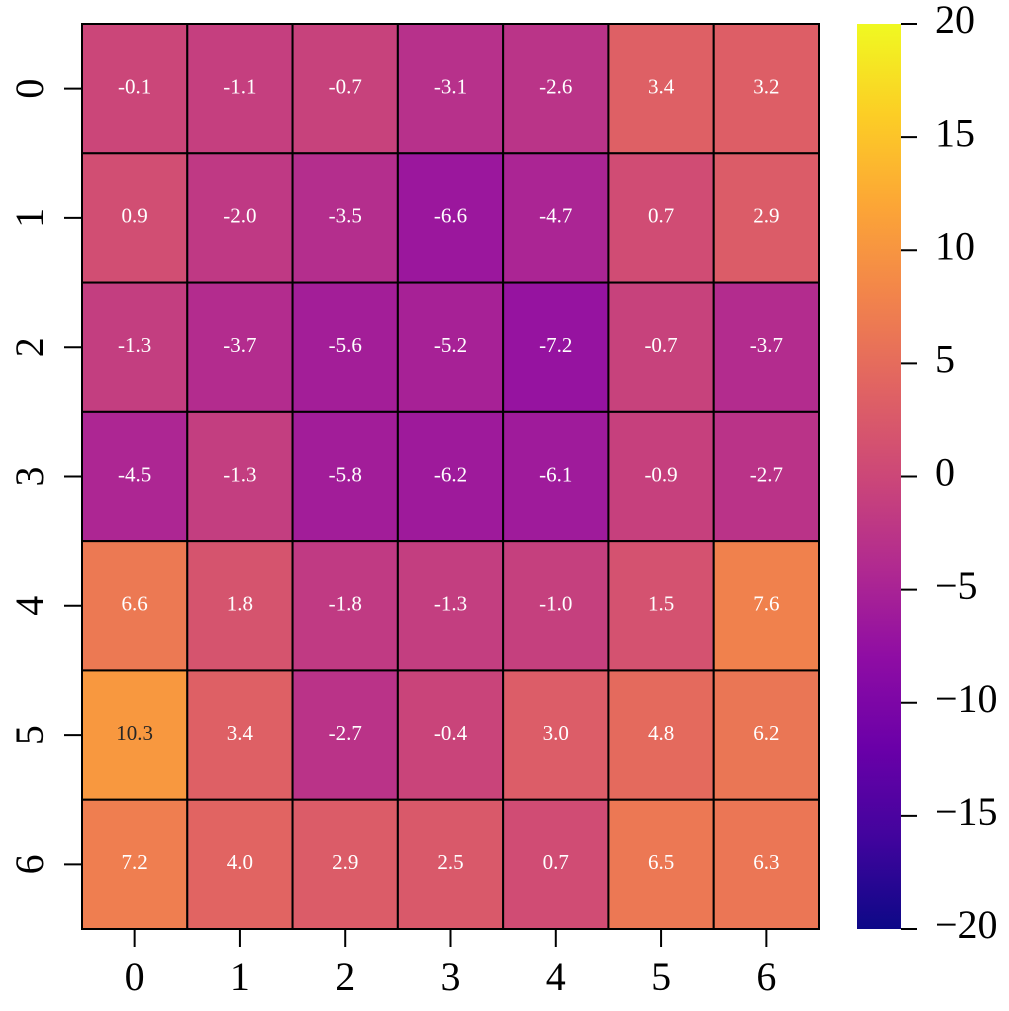  I want to click on y-tick-label: 1, so click(29, 218).